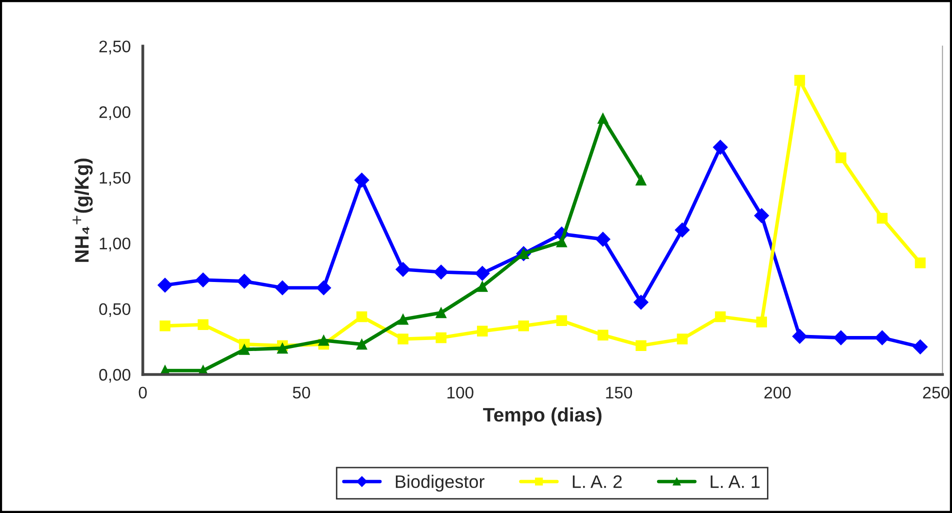  Describe the element at coordinates (114, 113) in the screenshot. I see `y-tick-label: 2,00` at that location.